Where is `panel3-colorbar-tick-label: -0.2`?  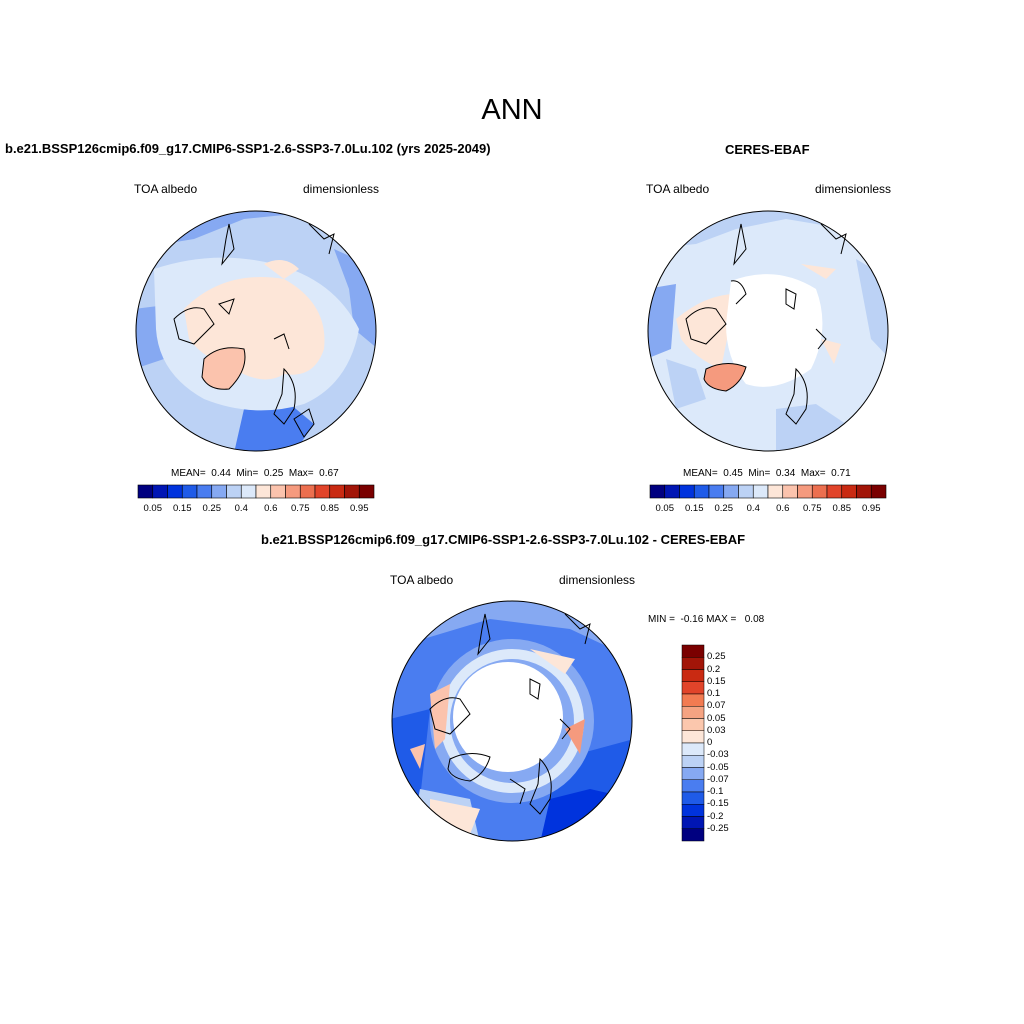 panel3-colorbar-tick-label: -0.2 is located at coordinates (715, 816).